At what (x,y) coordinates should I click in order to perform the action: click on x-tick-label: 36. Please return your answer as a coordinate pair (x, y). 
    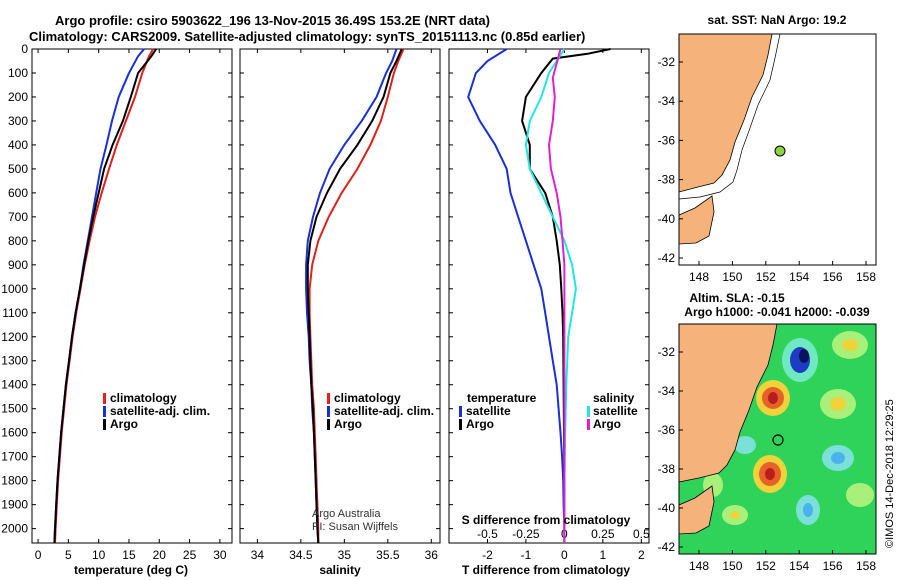
    Looking at the image, I should click on (432, 555).